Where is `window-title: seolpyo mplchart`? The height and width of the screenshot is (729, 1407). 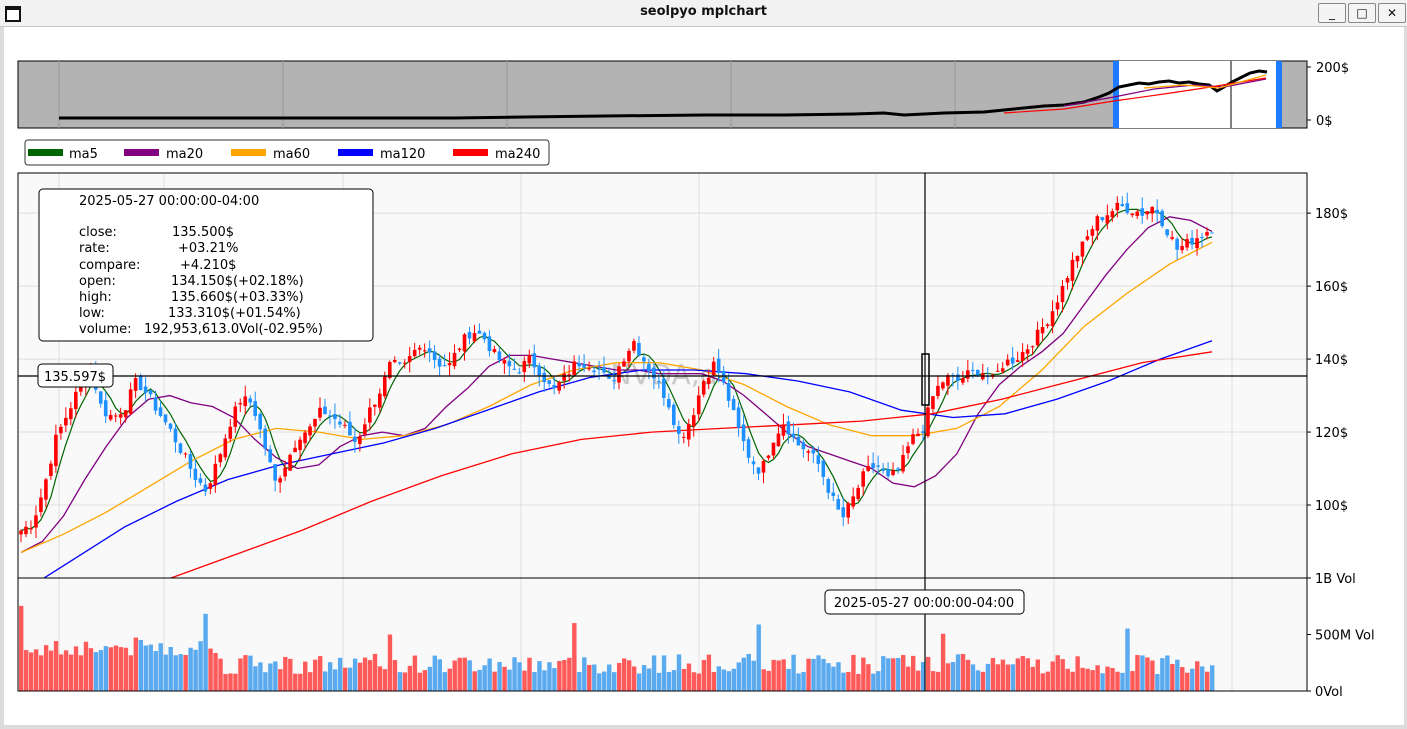 window-title: seolpyo mplchart is located at coordinates (703, 11).